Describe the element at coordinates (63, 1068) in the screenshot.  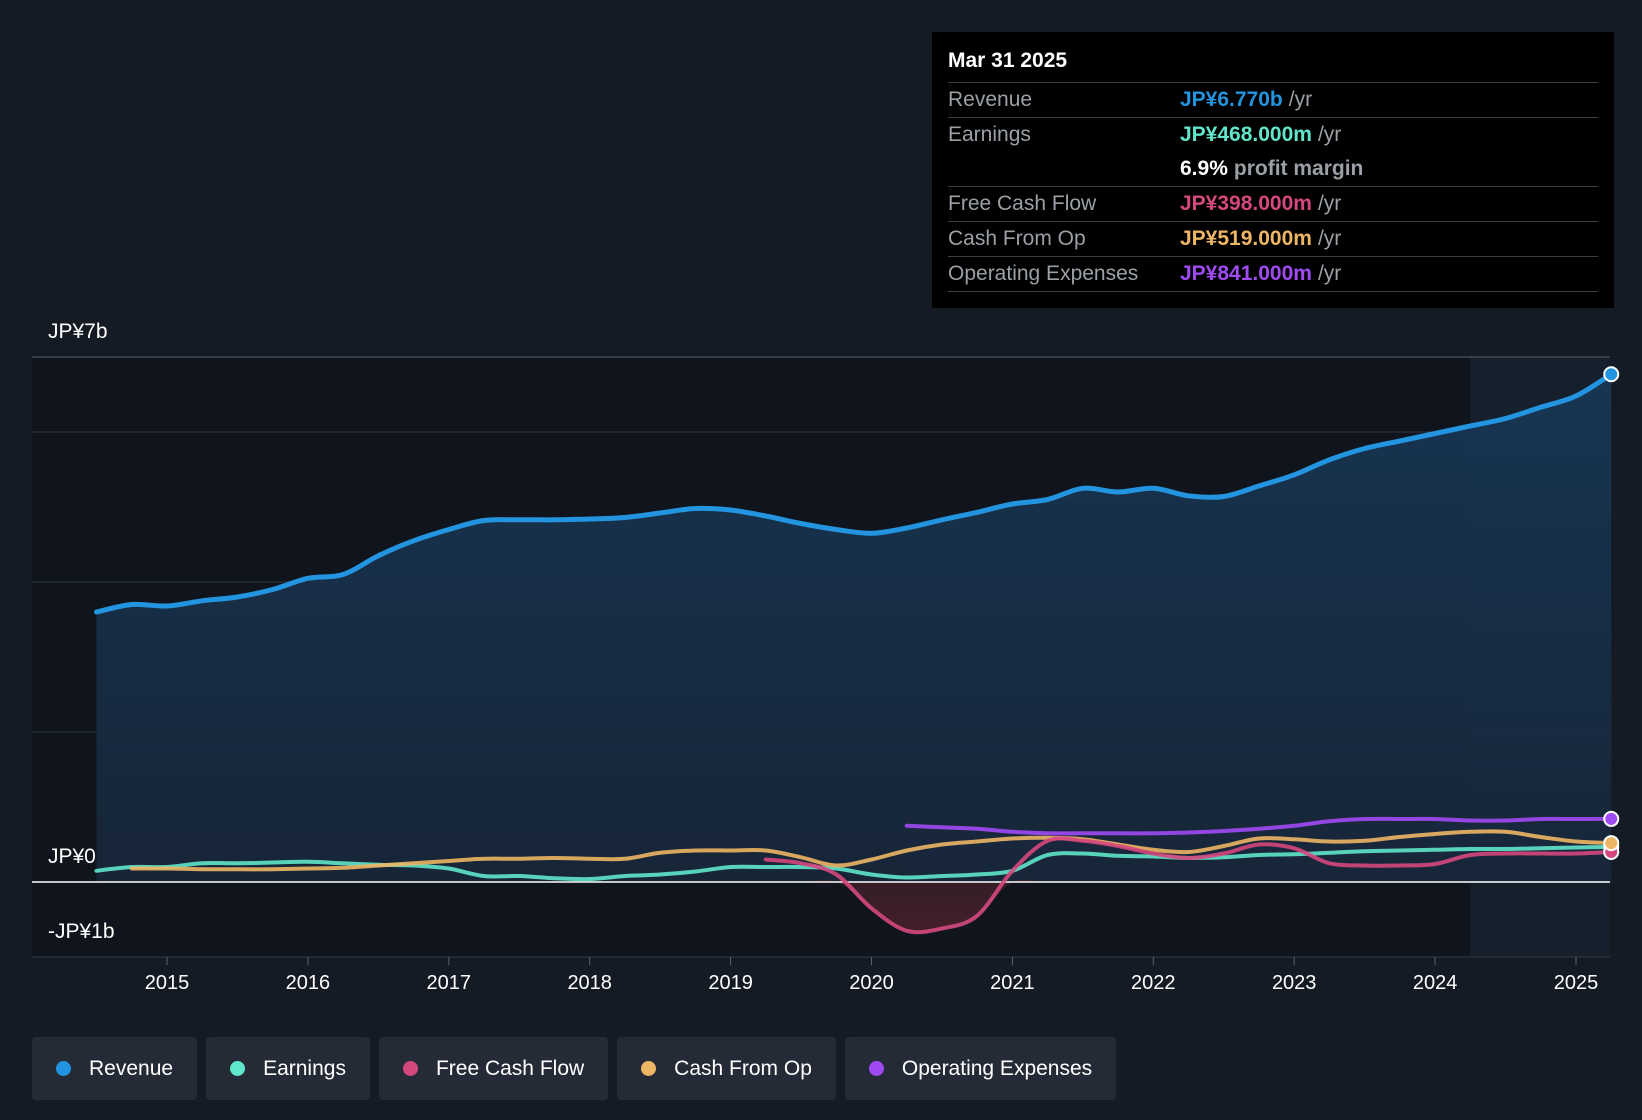
I see `revenue-dot-icon` at that location.